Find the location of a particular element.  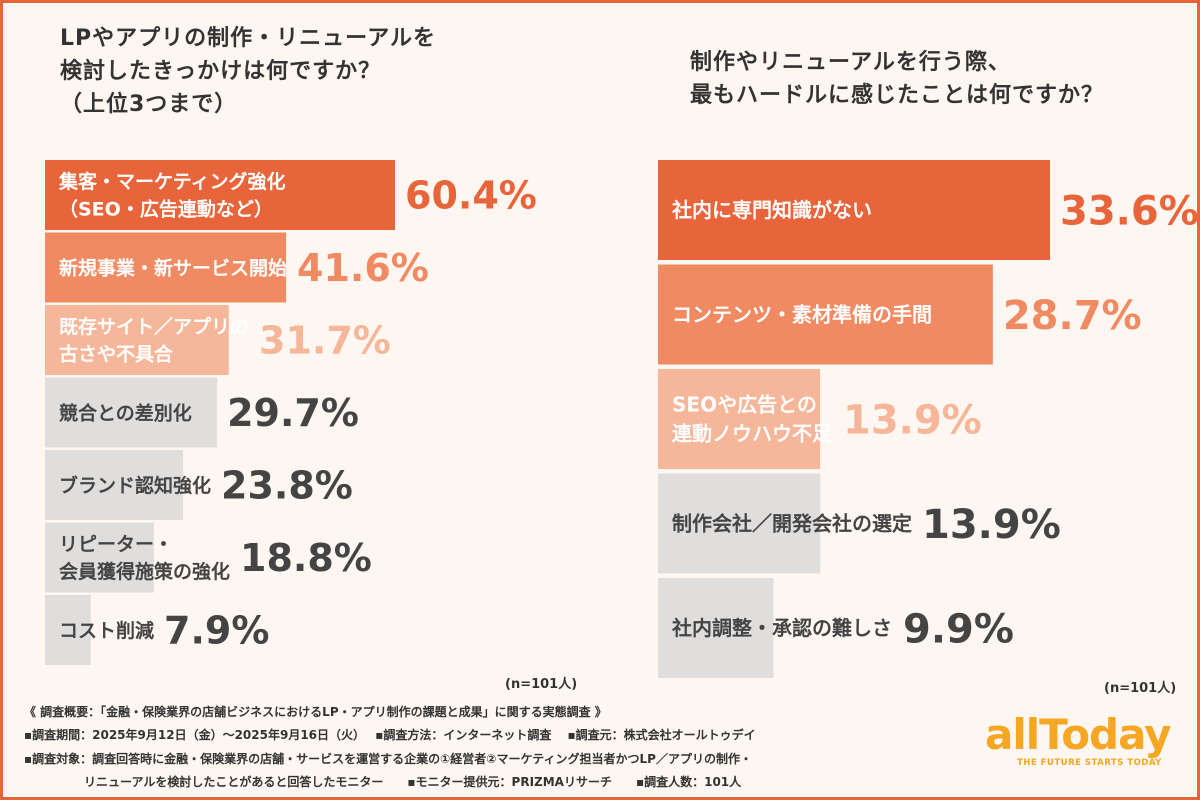

left-category-label-1: 新規事業・新サービス開始 is located at coordinates (173, 267).